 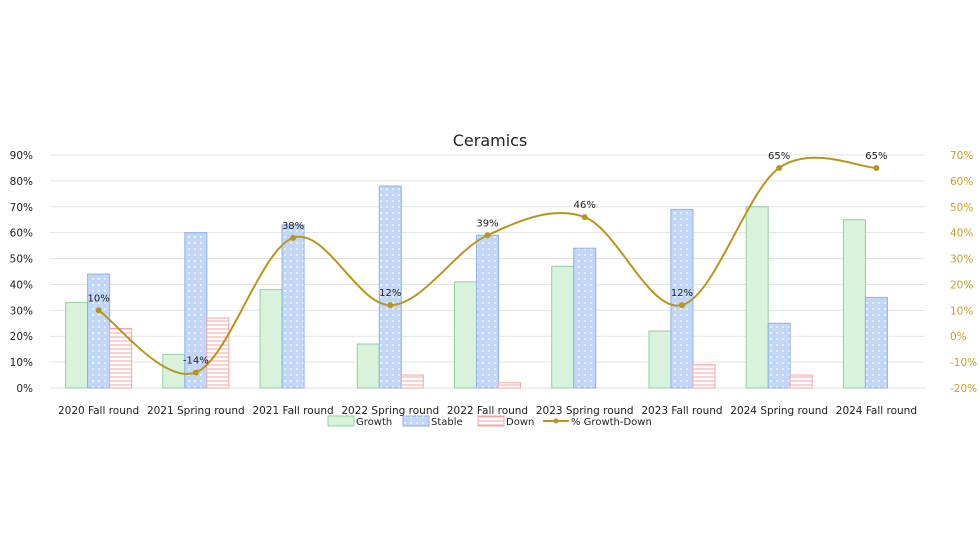 I want to click on y-tick-left-label: 50%, so click(x=21, y=260).